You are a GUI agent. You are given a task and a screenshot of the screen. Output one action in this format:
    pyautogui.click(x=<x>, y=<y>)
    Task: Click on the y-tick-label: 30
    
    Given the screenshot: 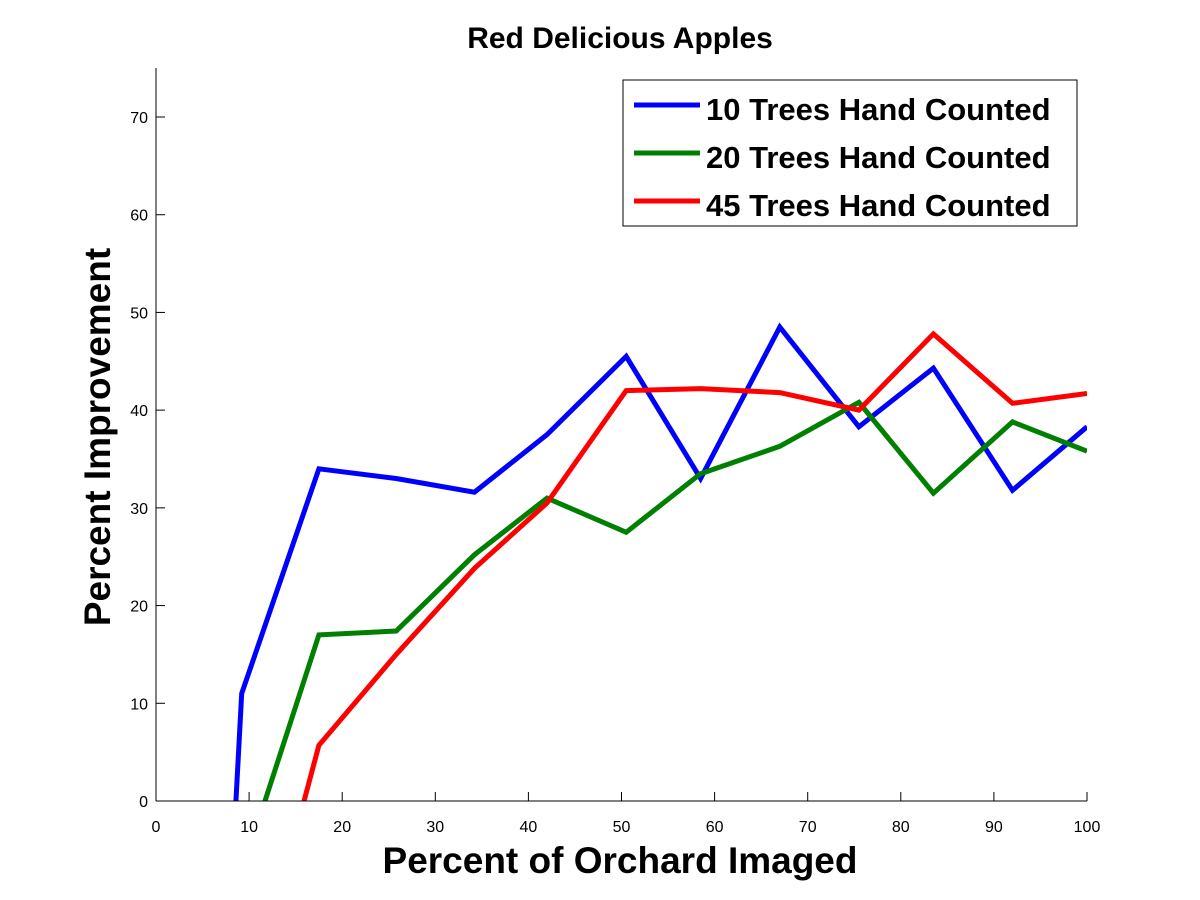 What is the action you would take?
    pyautogui.click(x=139, y=509)
    